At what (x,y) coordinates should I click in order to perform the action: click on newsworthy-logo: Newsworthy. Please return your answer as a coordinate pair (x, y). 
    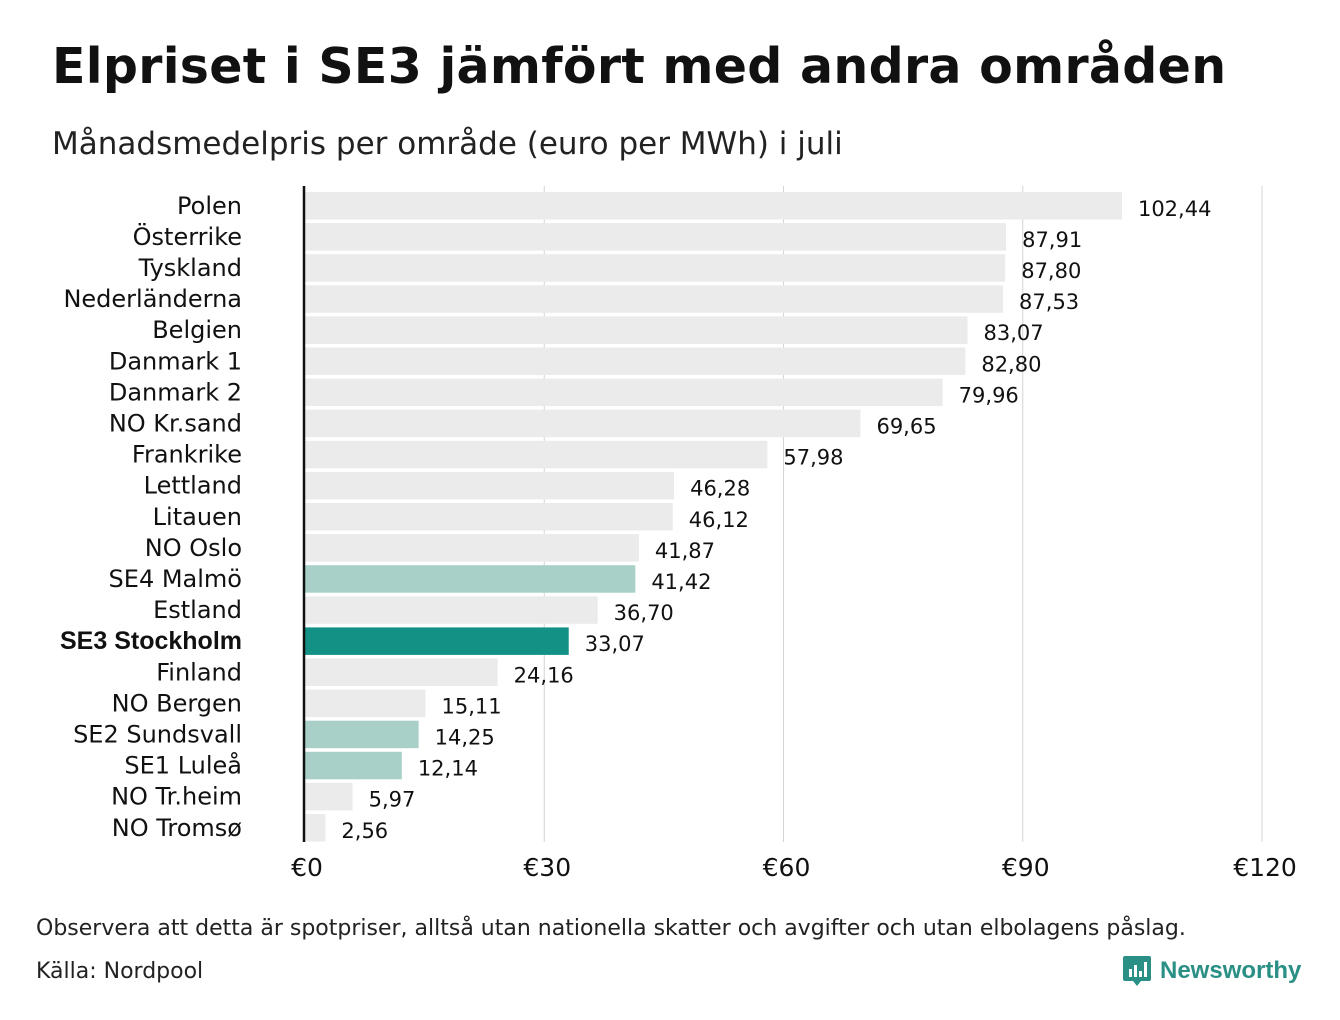
    Looking at the image, I should click on (1211, 971).